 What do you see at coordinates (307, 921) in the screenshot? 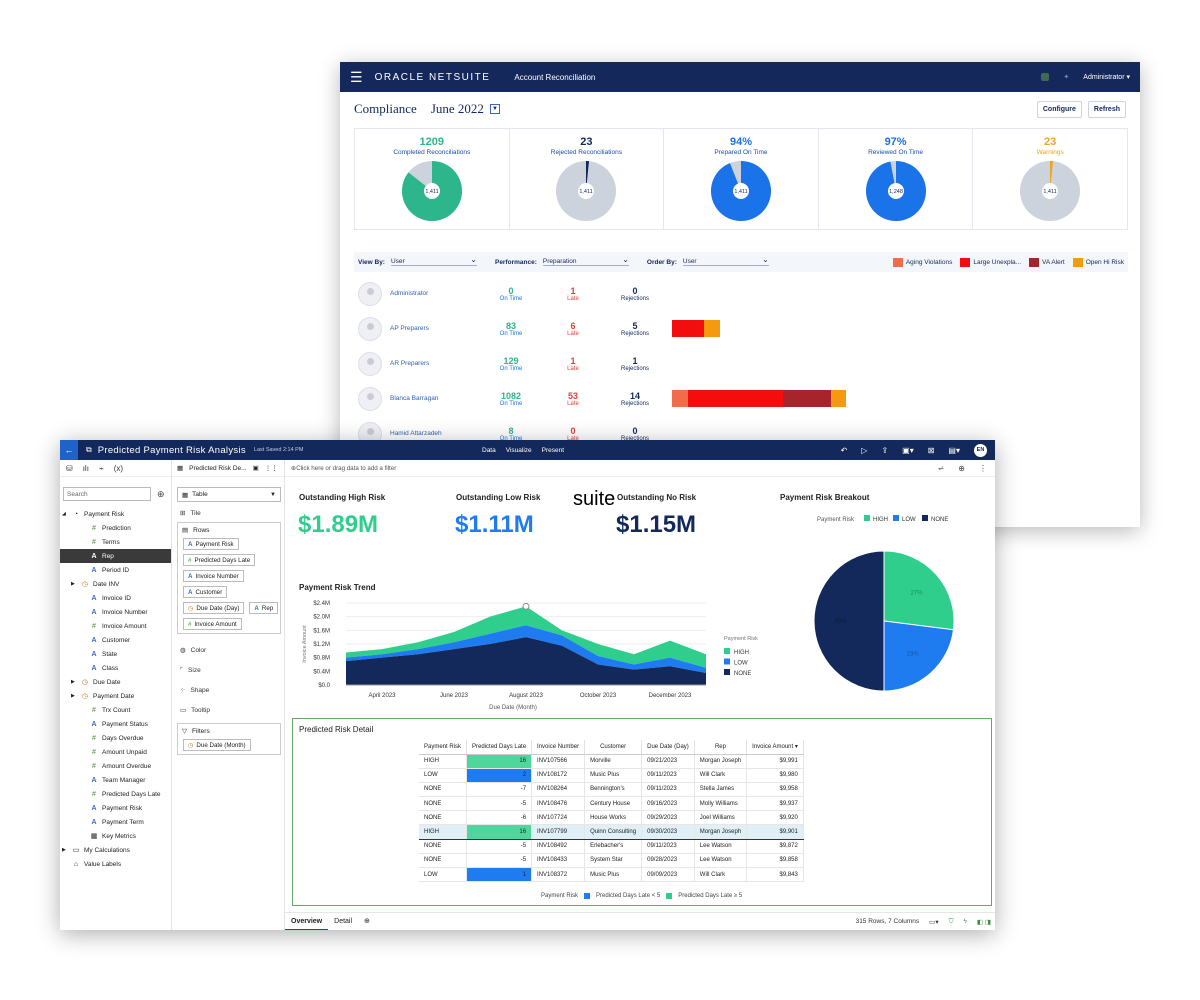
I see `tab-overview: Overview` at bounding box center [307, 921].